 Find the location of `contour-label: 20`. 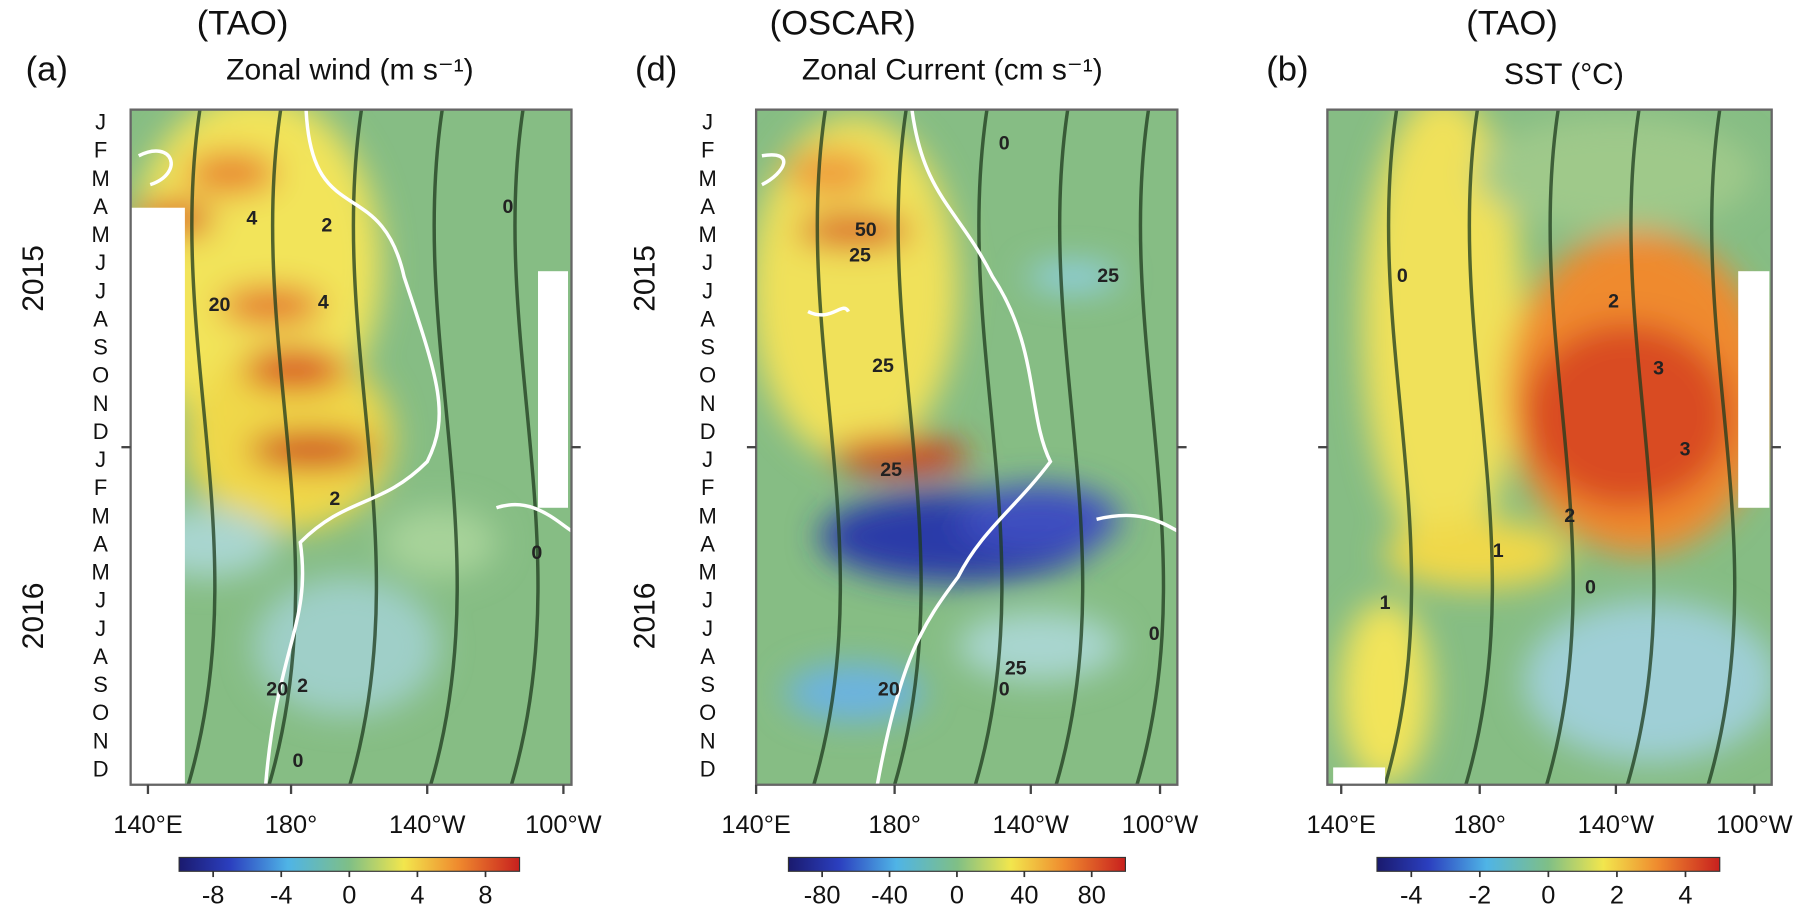

contour-label: 20 is located at coordinates (220, 305).